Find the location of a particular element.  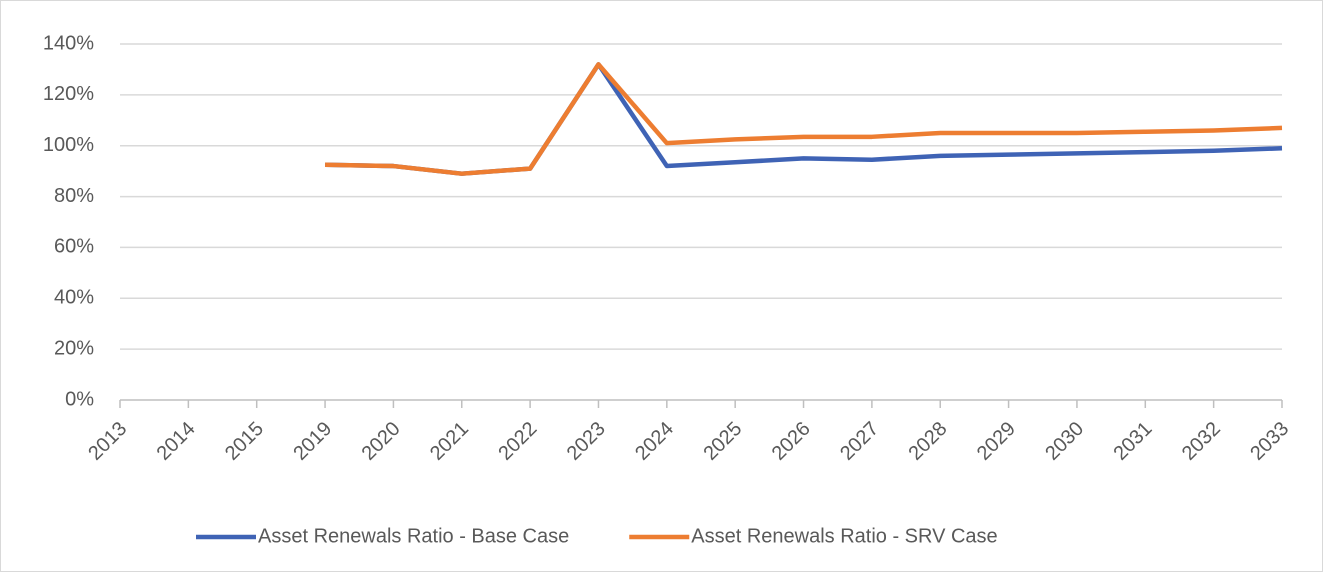

legend-label: Asset Renewals Ratio - Base Case is located at coordinates (413, 536).